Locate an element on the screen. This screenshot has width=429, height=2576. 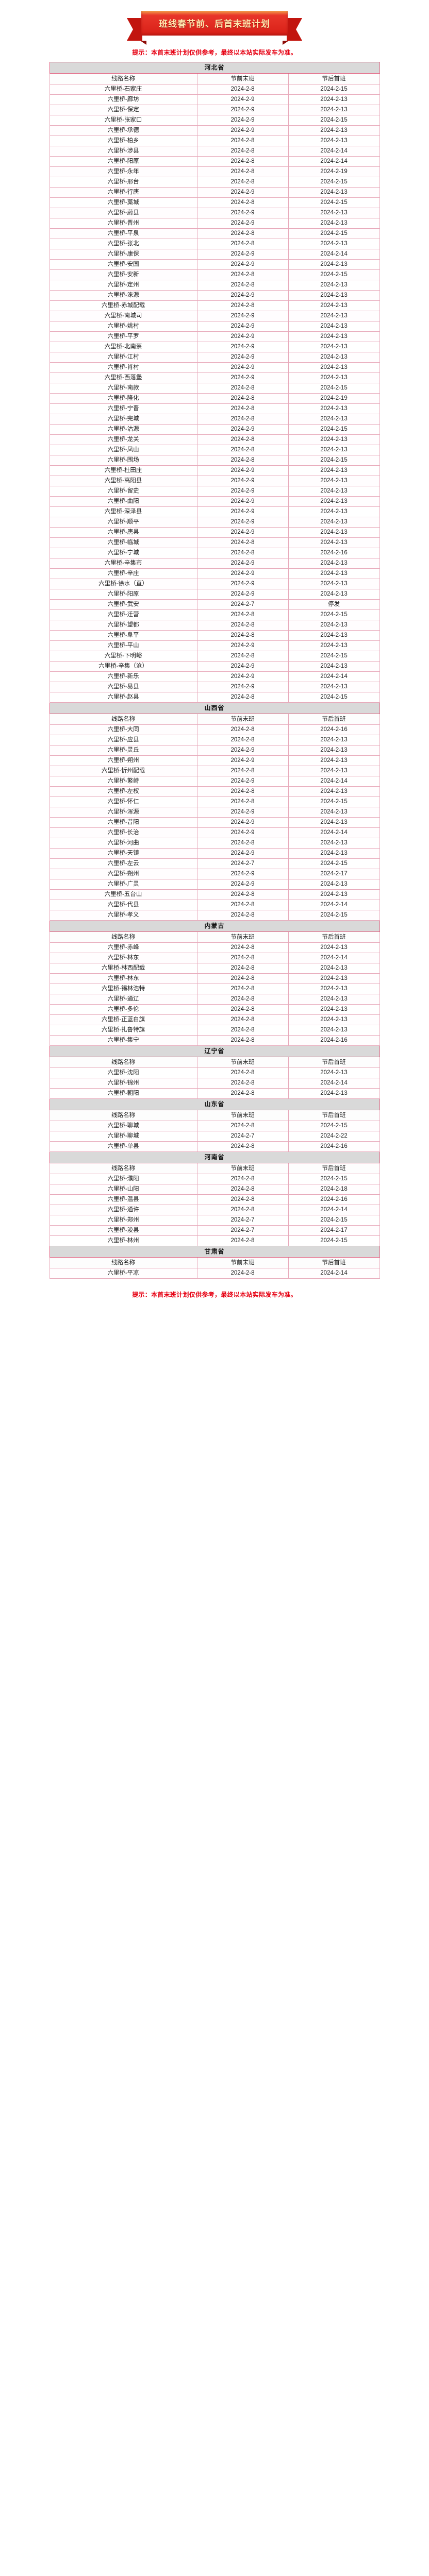
column-header-cell: 线路名称 is located at coordinates (123, 719).